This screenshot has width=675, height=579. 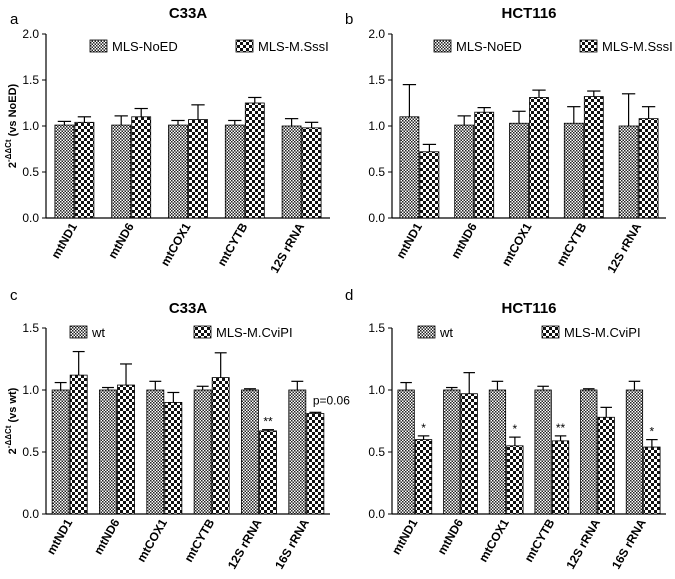 What do you see at coordinates (349, 295) in the screenshot?
I see `panel-letter: d` at bounding box center [349, 295].